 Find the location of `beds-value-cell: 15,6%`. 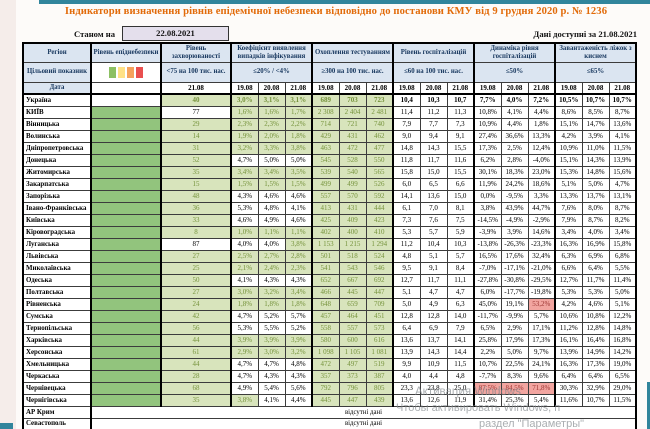

beds-value-cell: 15,6% is located at coordinates (622, 172).